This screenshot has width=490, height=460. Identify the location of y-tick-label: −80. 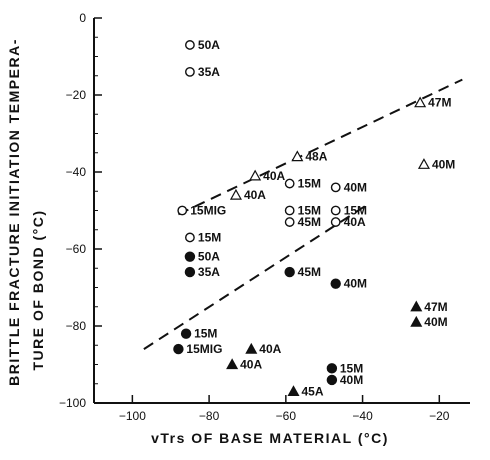
(76, 326).